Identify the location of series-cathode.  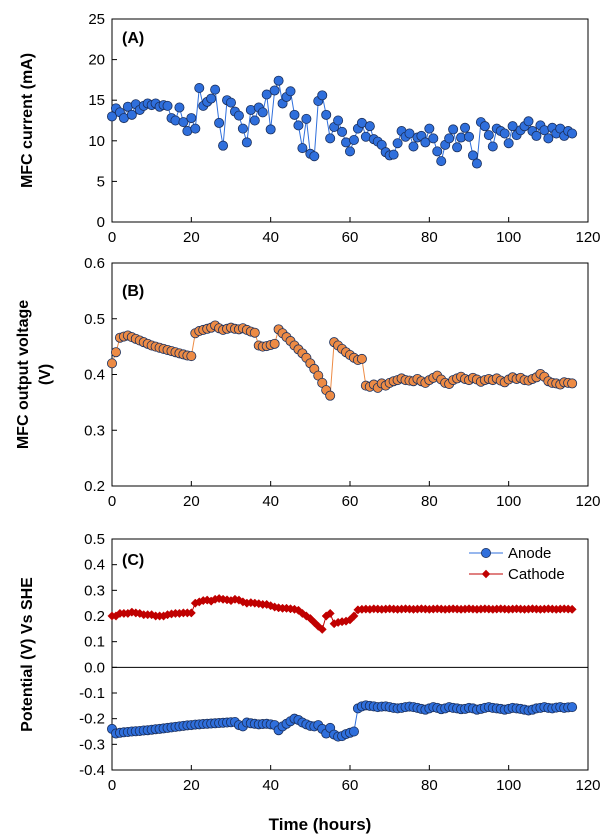
(342, 613).